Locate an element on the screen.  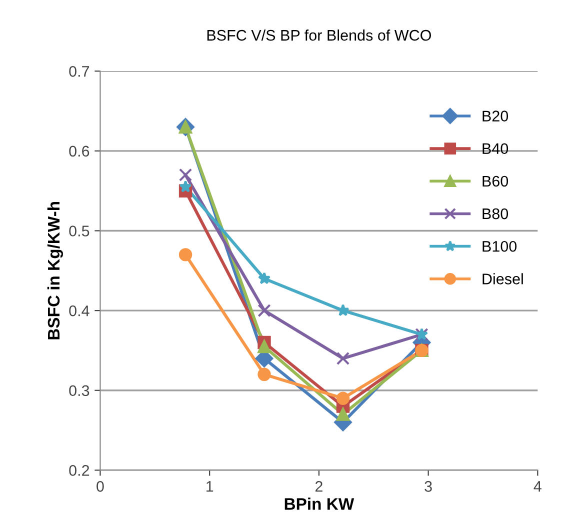
legend-label: B60 is located at coordinates (495, 181).